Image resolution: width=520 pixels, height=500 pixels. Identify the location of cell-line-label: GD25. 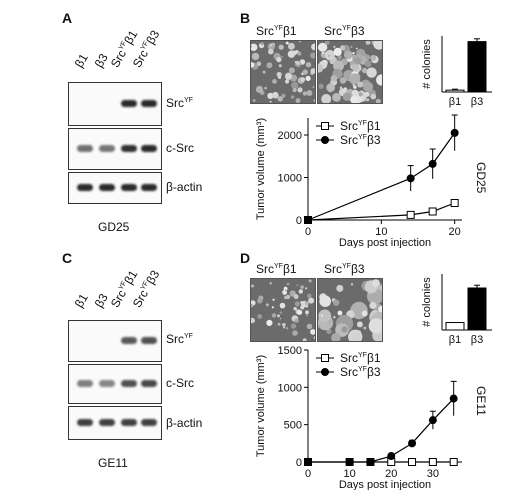
(114, 227).